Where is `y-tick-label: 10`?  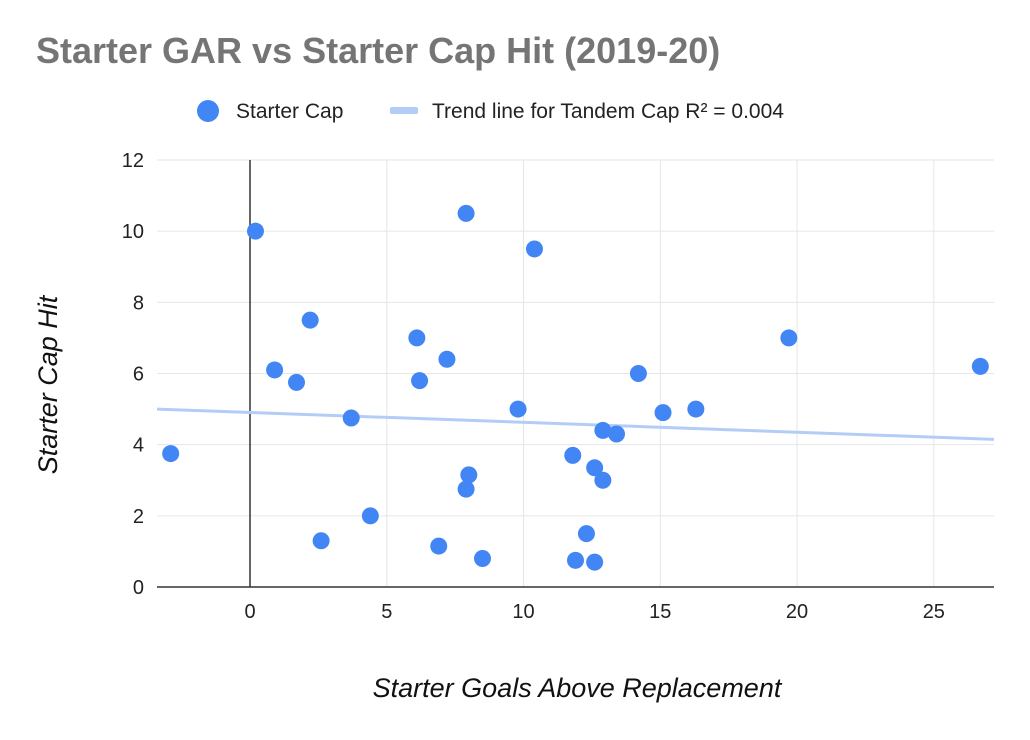
y-tick-label: 10 is located at coordinates (133, 232).